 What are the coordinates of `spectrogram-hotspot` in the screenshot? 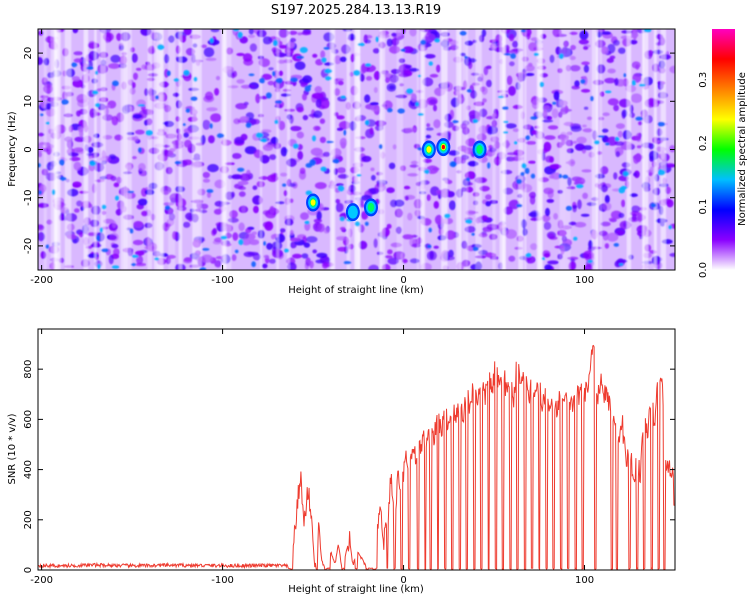 It's located at (428, 149).